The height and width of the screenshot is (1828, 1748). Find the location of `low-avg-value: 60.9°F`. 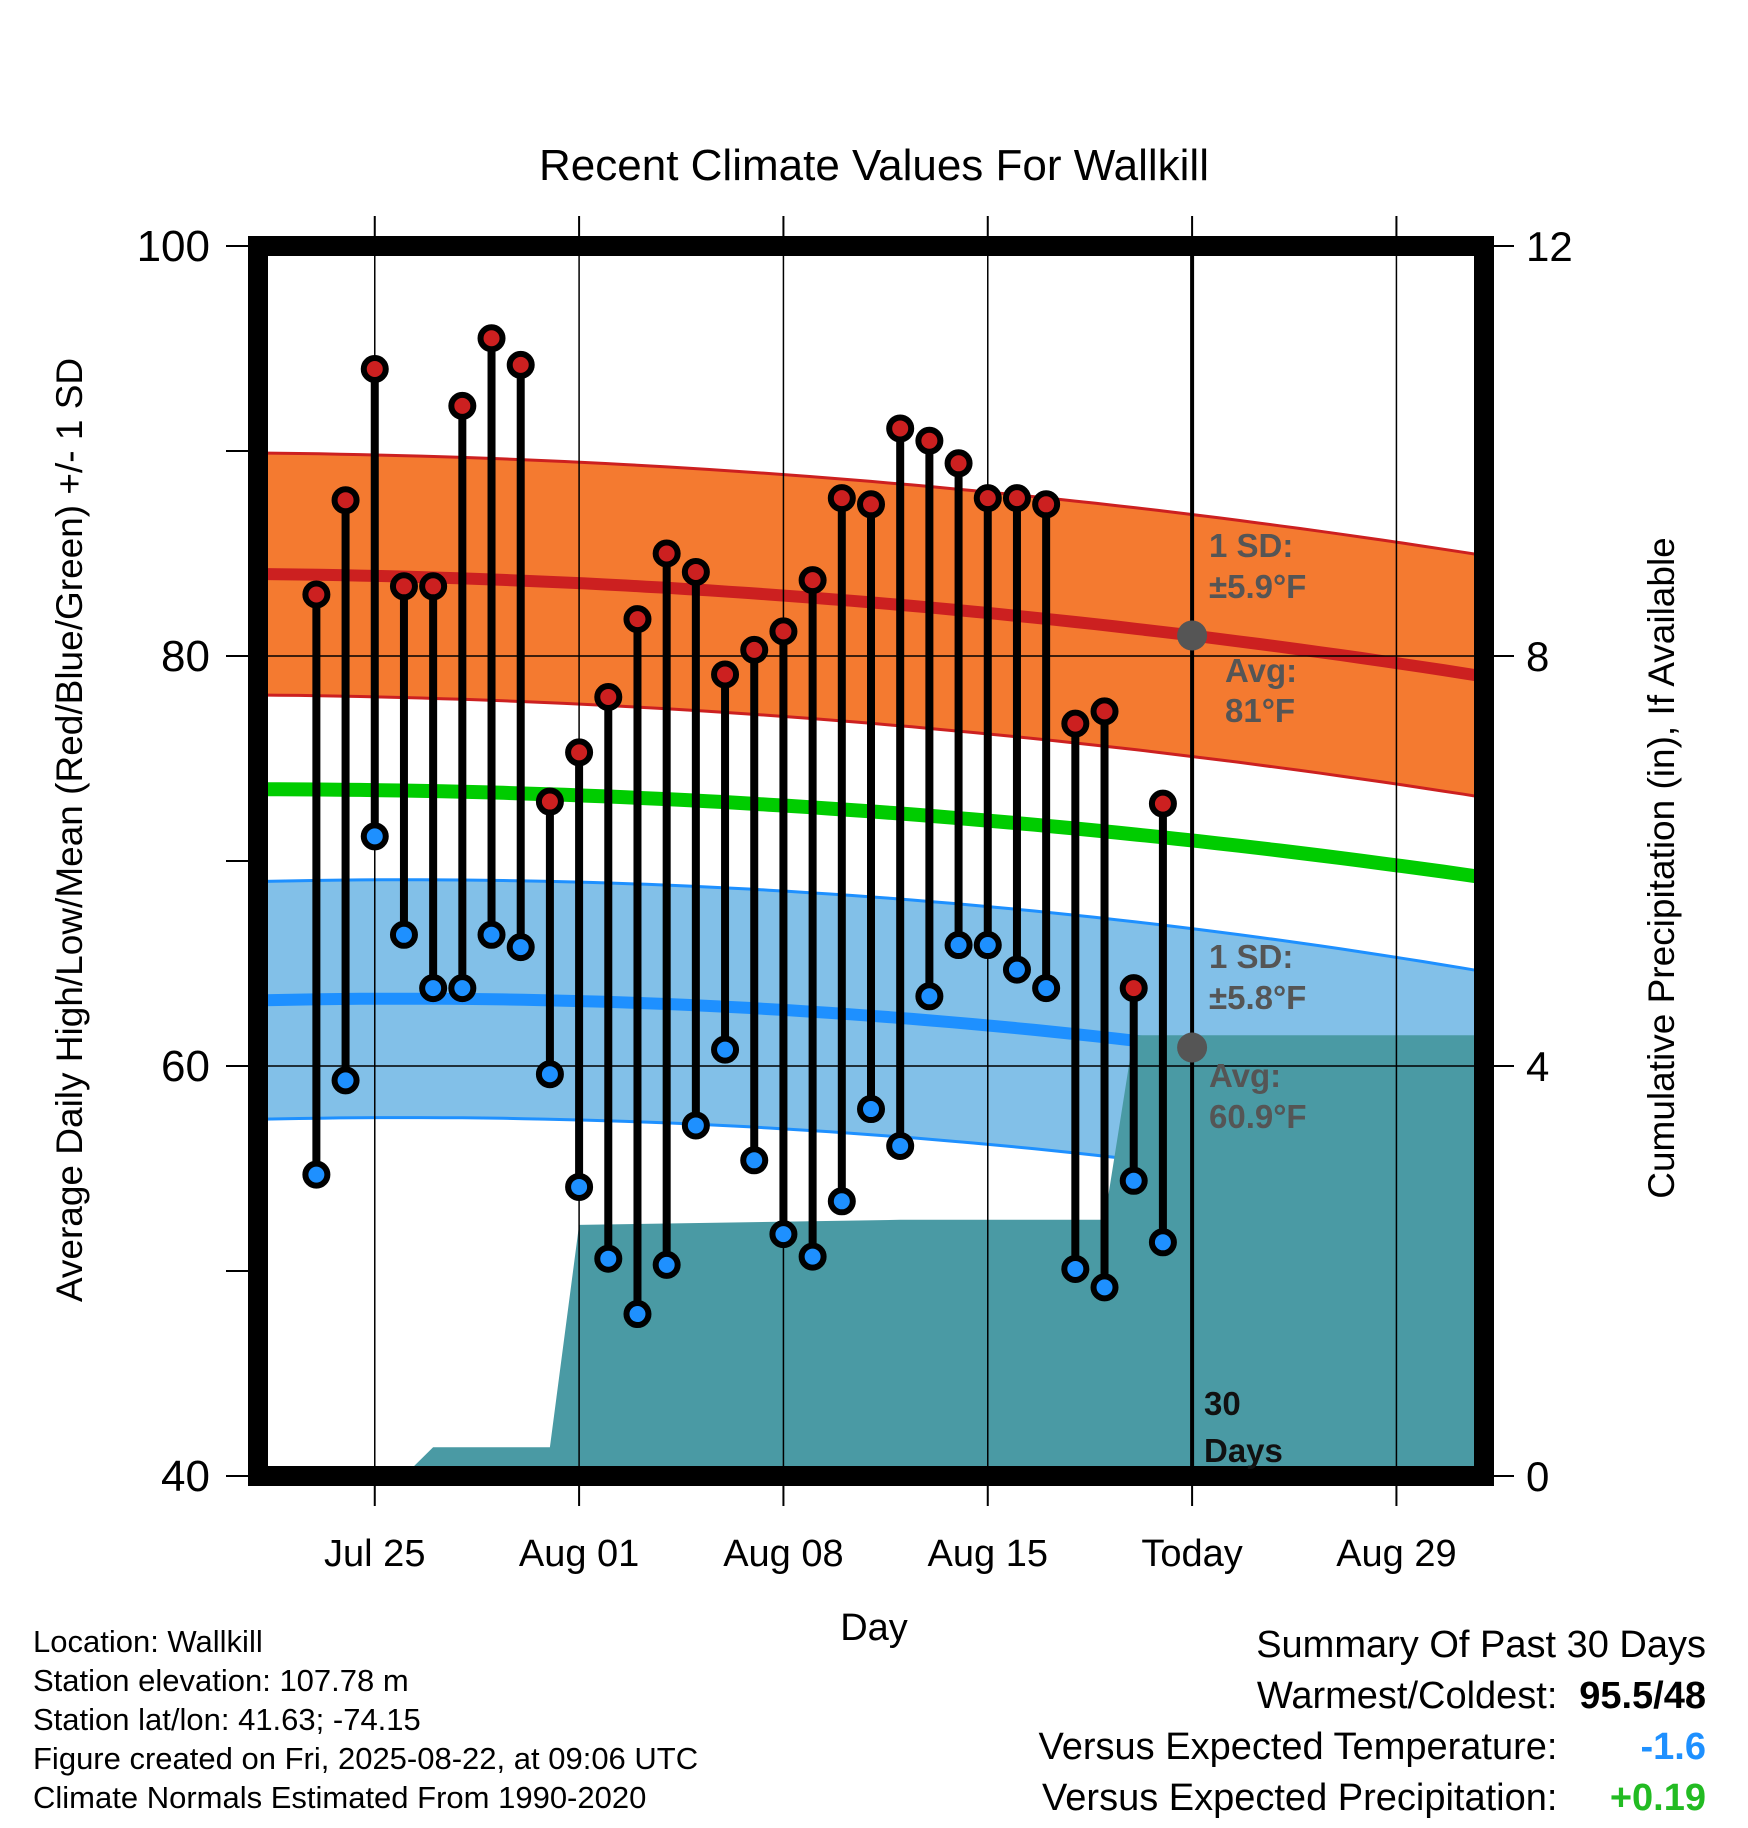

low-avg-value: 60.9°F is located at coordinates (1258, 1116).